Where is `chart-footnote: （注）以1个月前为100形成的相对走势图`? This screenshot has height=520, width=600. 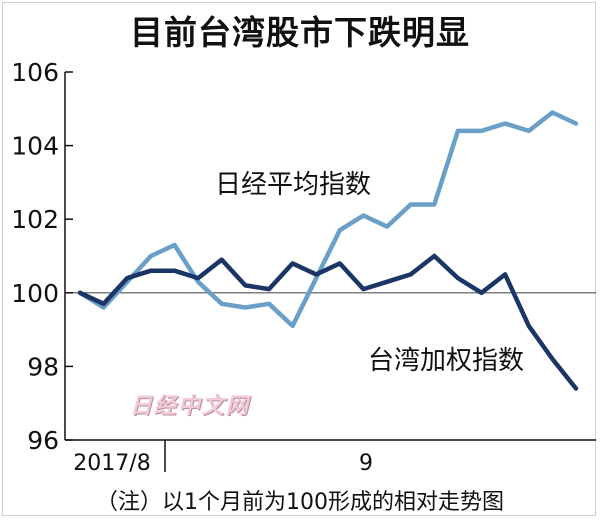 chart-footnote: （注）以1个月前为100形成的相对走势图 is located at coordinates (300, 502).